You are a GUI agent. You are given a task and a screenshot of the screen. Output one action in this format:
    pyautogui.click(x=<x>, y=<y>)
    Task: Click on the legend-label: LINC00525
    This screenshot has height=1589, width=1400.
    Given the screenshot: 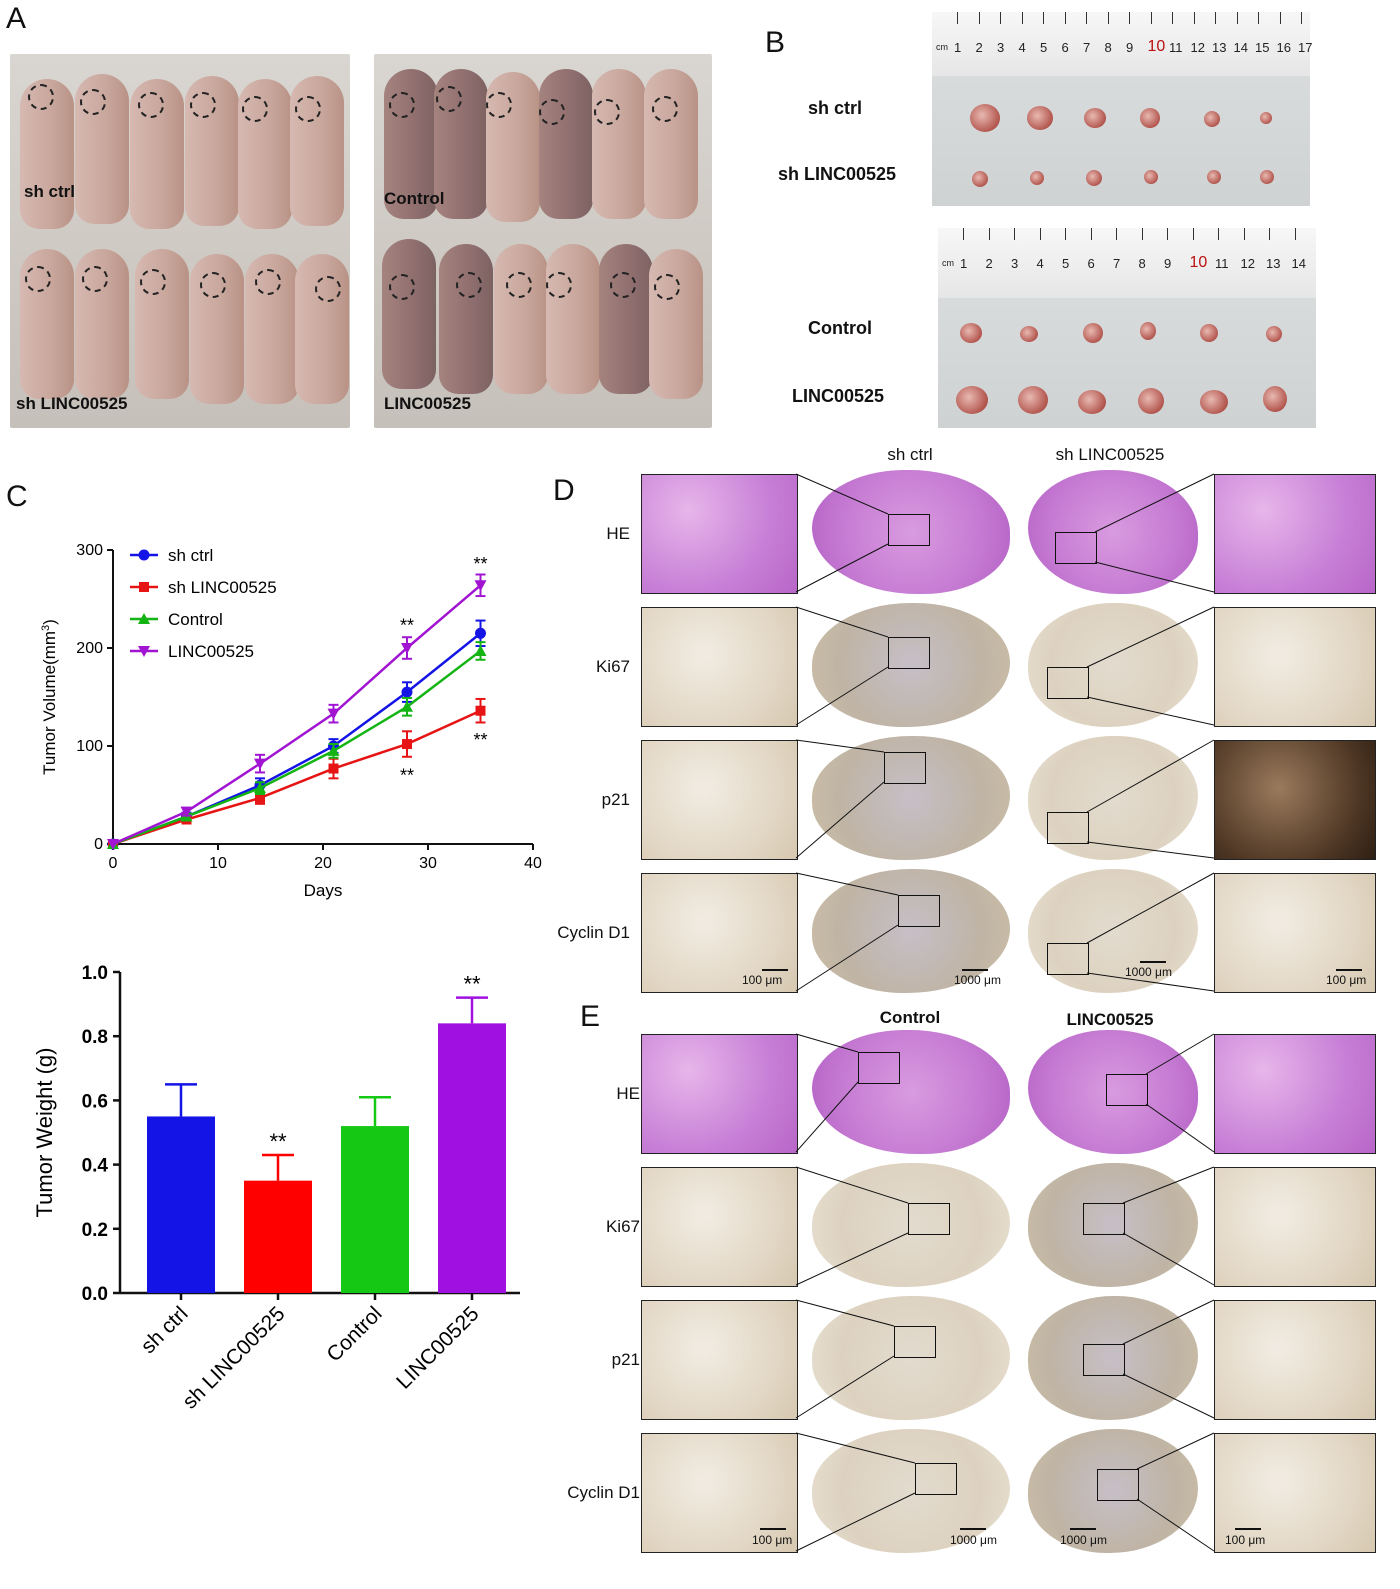 What is the action you would take?
    pyautogui.click(x=211, y=651)
    